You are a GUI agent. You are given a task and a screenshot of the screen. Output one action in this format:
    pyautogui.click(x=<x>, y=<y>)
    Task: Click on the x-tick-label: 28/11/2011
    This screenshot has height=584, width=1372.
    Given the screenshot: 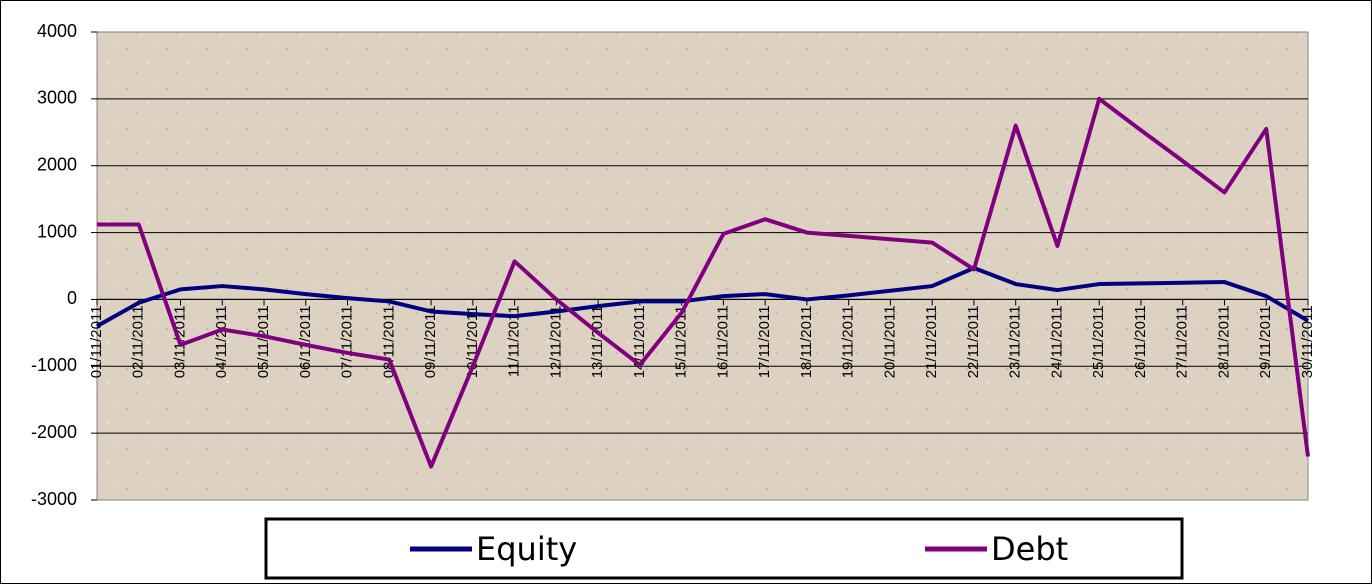 What is the action you would take?
    pyautogui.click(x=1223, y=341)
    